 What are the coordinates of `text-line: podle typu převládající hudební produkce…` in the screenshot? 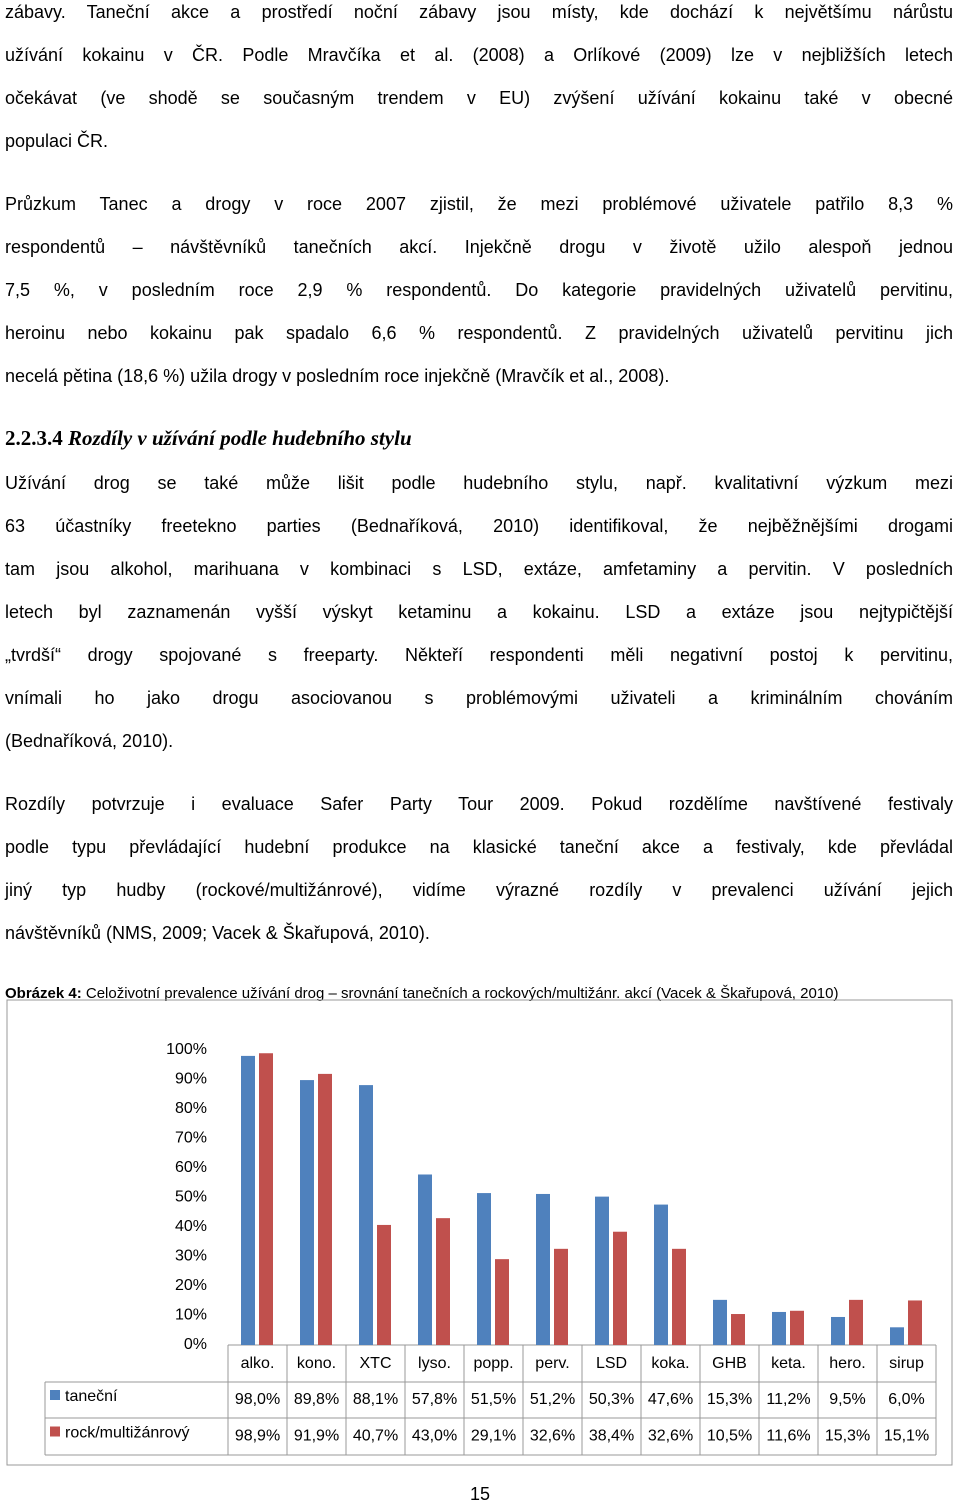 It's located at (479, 847).